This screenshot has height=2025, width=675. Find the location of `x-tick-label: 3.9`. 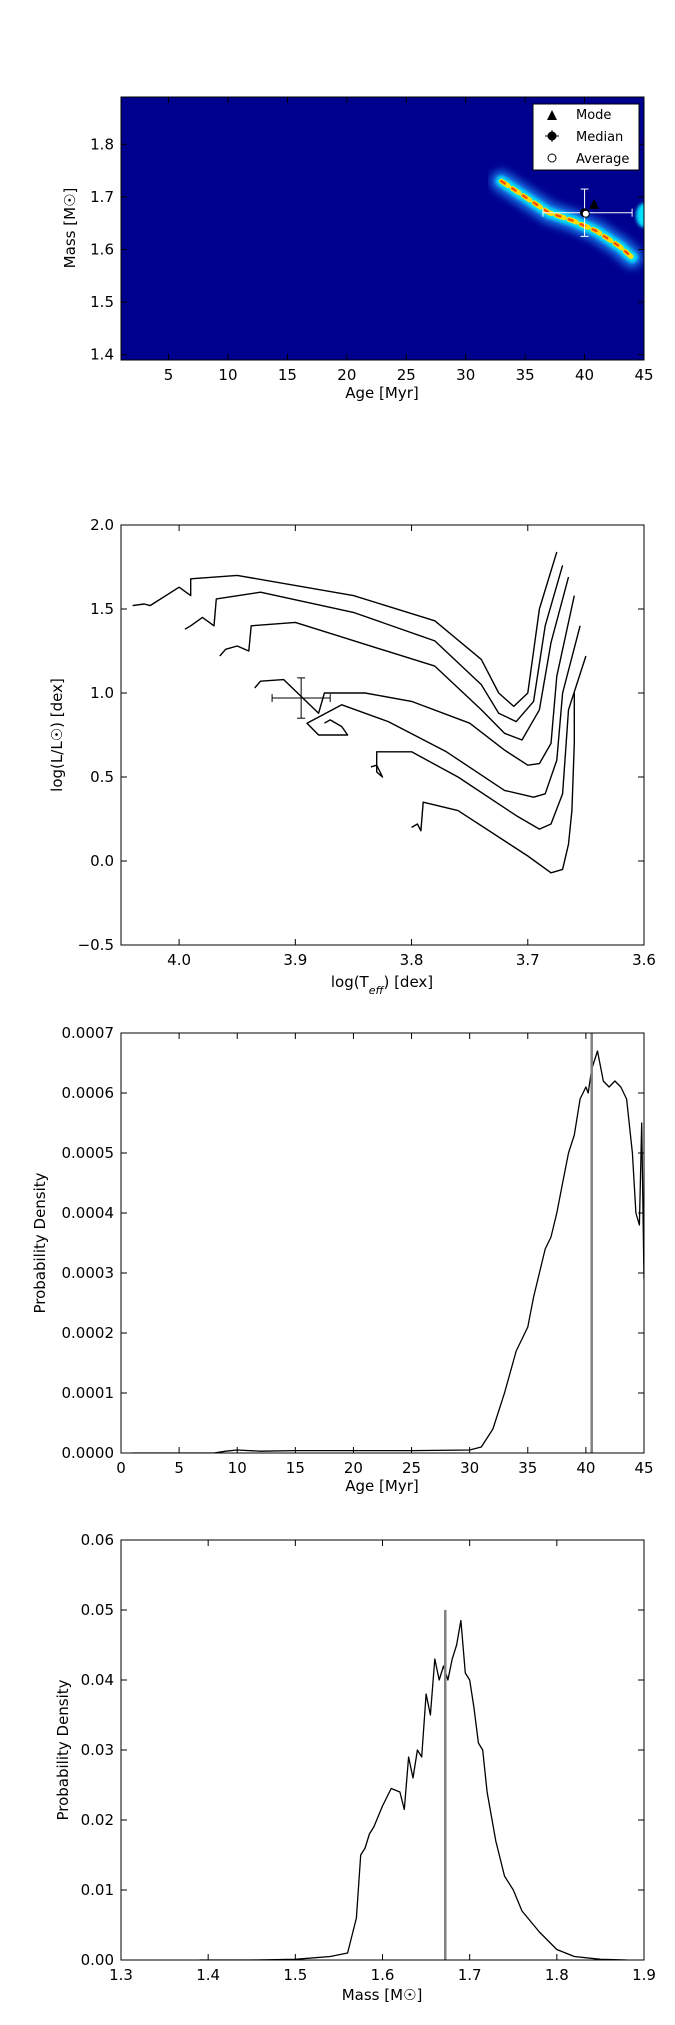

x-tick-label: 3.9 is located at coordinates (295, 960).